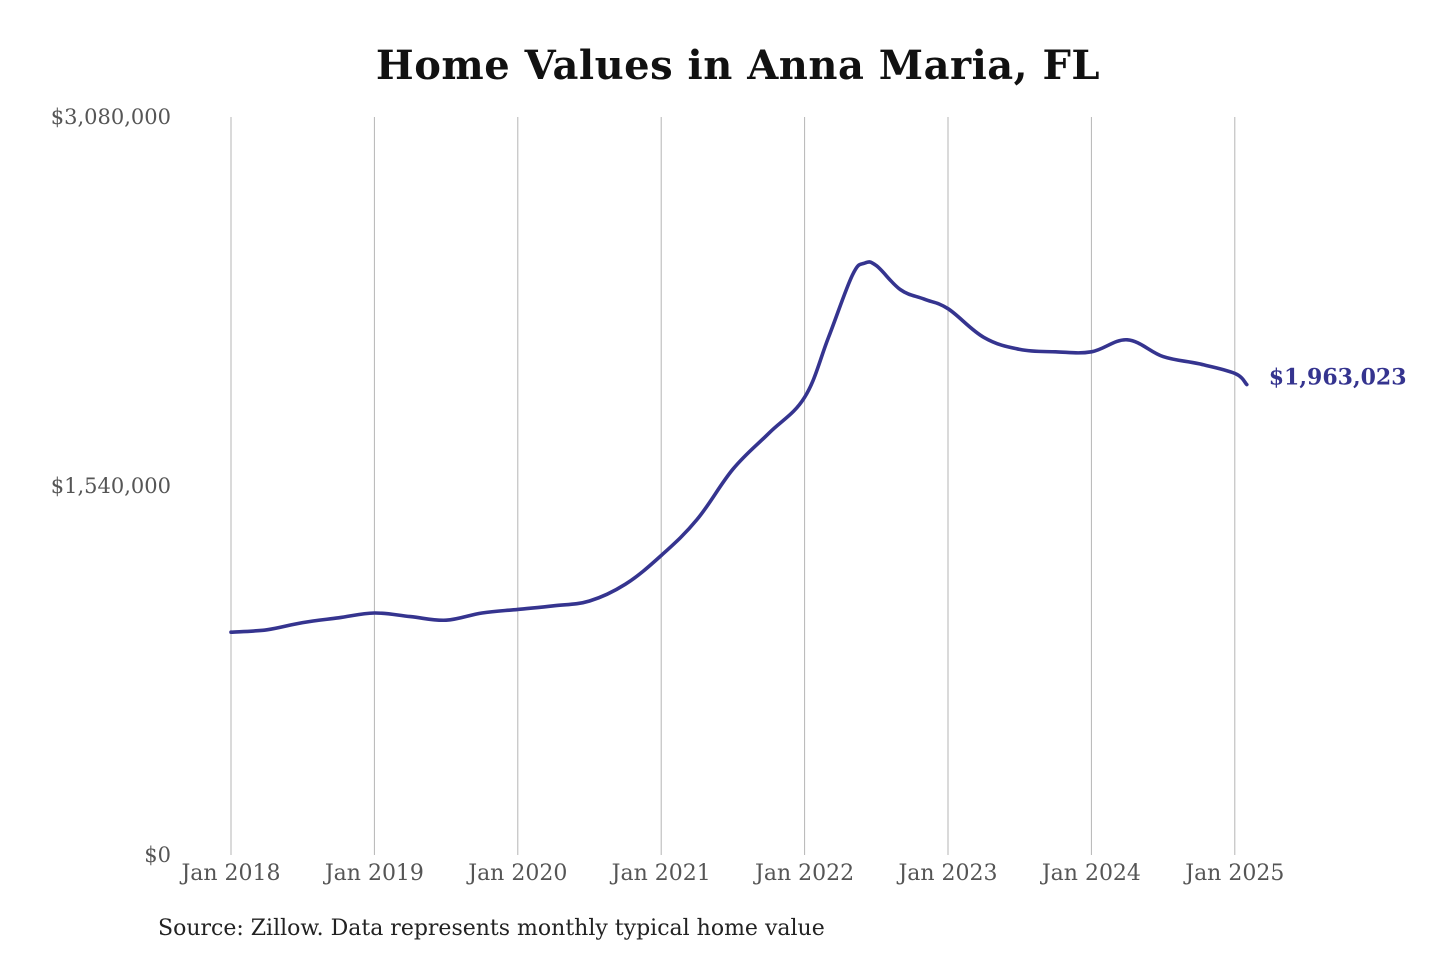 The image size is (1440, 960). What do you see at coordinates (373, 873) in the screenshot?
I see `x-tick-label: Jan 2019` at bounding box center [373, 873].